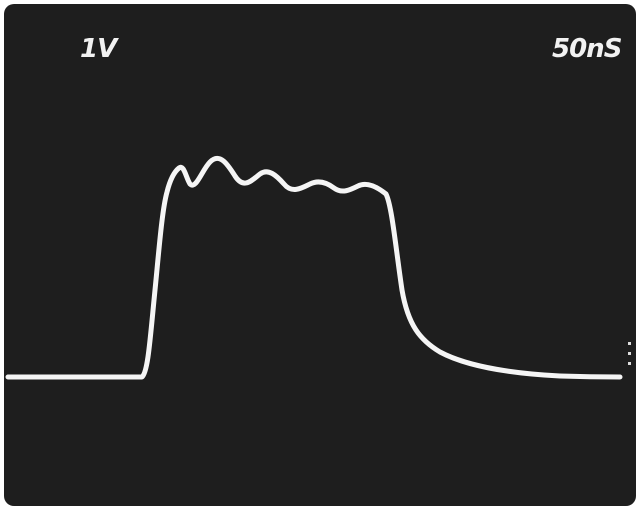  I want to click on trigger-level-marker, so click(630, 362).